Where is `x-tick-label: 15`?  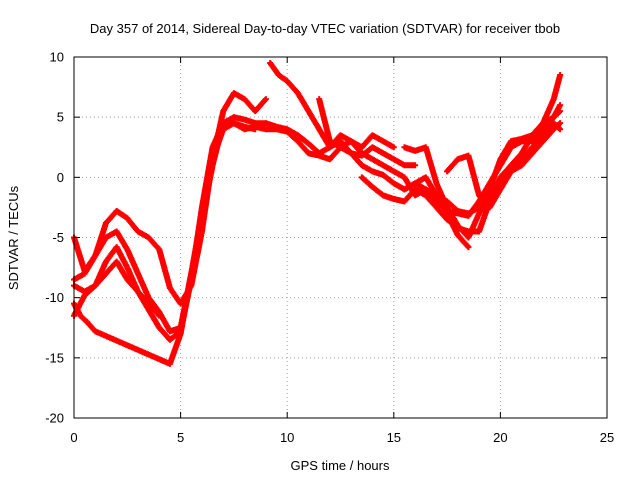
x-tick-label: 15 is located at coordinates (394, 437).